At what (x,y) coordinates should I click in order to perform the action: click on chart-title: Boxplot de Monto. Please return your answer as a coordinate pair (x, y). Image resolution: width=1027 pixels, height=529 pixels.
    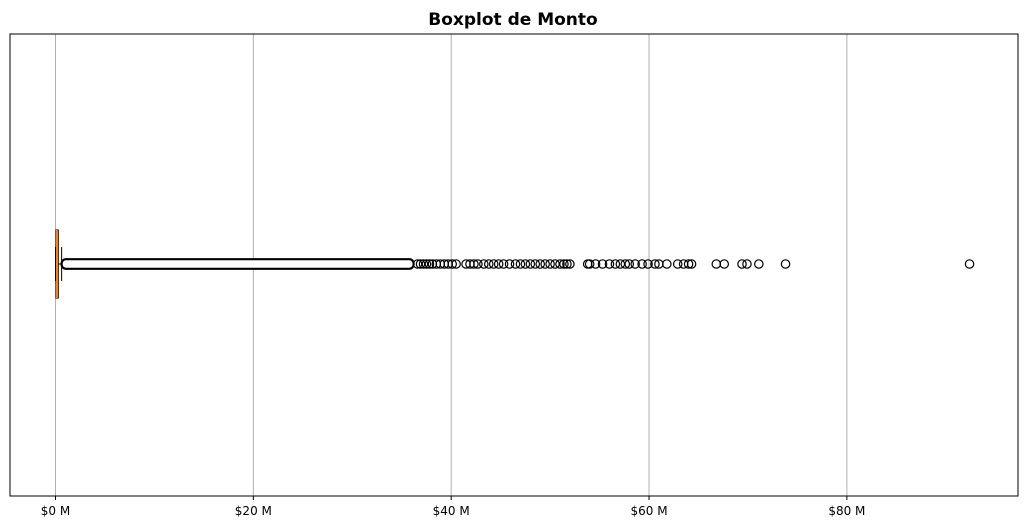
    Looking at the image, I should click on (512, 20).